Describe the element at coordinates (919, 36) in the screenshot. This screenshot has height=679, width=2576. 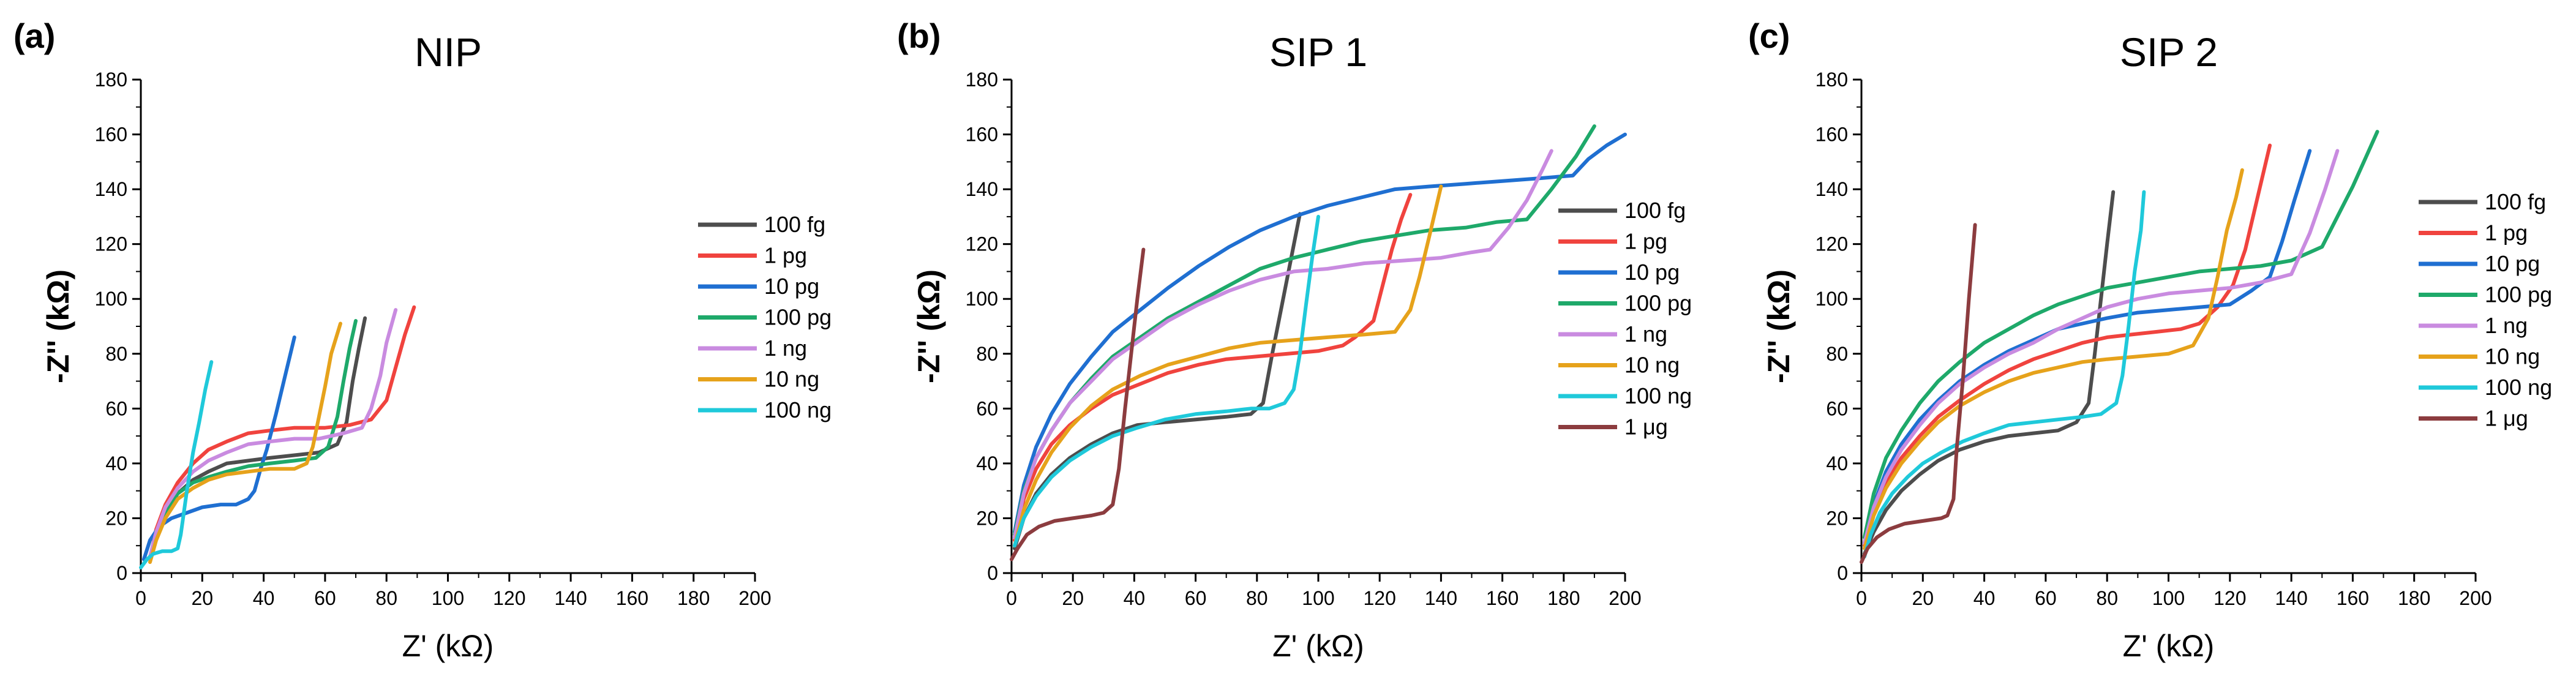
I see `panel-label: (b)` at that location.